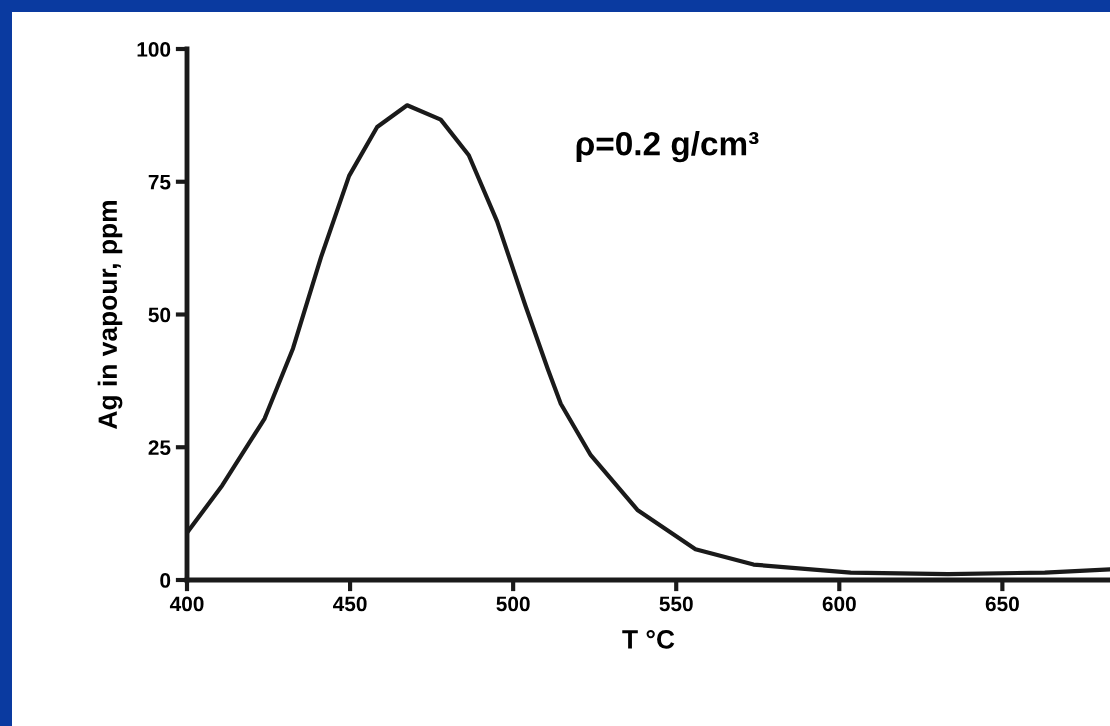 The image size is (1110, 726). Describe the element at coordinates (154, 49) in the screenshot. I see `y-tick-label: 100` at that location.